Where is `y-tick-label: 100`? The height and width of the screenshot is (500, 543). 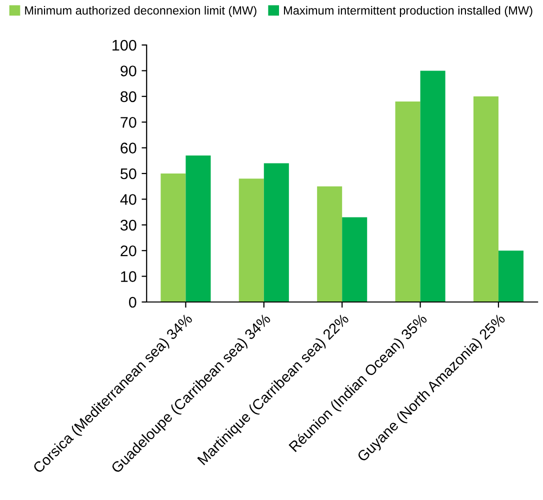
y-tick-label: 100 is located at coordinates (124, 45).